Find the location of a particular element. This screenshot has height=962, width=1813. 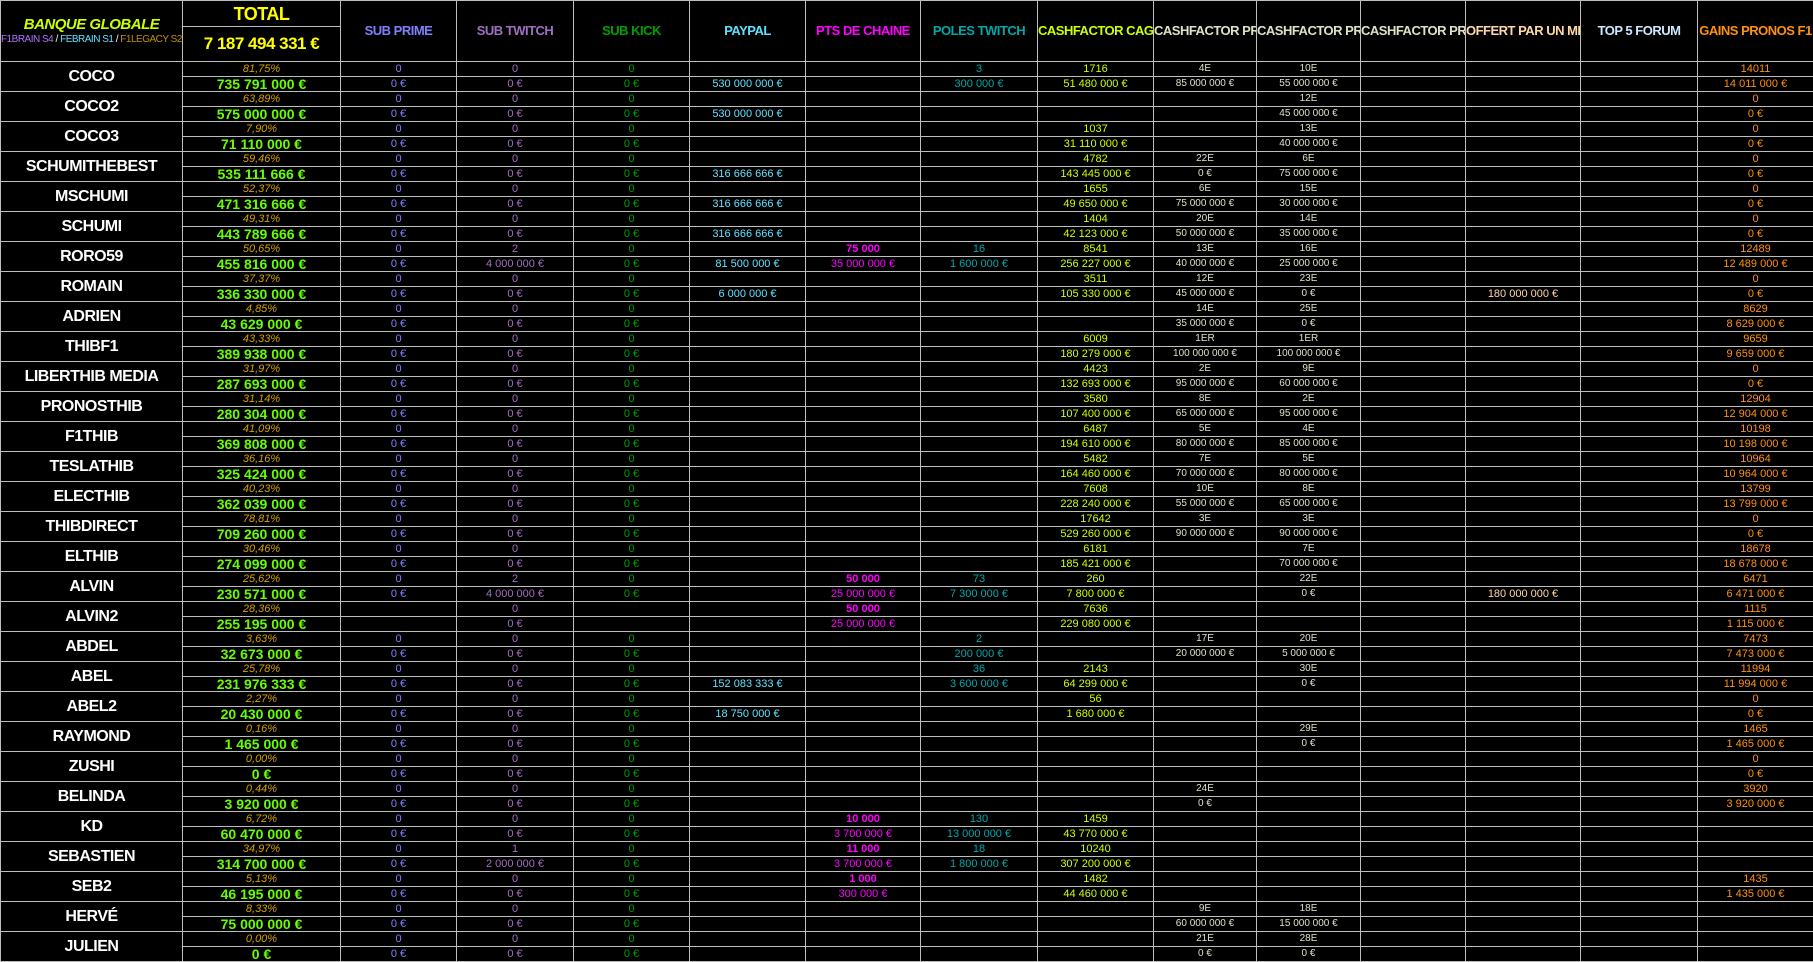

cell-amount: 81 500 000 € is located at coordinates (747, 264).